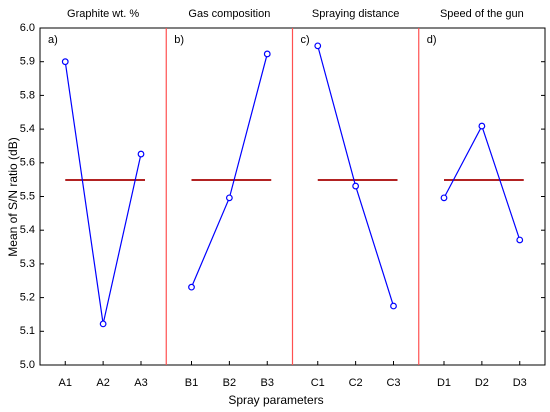 This screenshot has height=412, width=550. What do you see at coordinates (65, 383) in the screenshot?
I see `x-tick-label: A1` at bounding box center [65, 383].